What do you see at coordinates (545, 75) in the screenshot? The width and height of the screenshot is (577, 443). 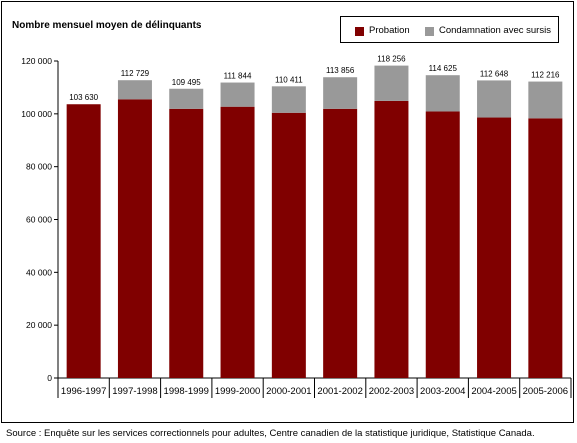 I see `bar-total-label: 112 216` at bounding box center [545, 75].